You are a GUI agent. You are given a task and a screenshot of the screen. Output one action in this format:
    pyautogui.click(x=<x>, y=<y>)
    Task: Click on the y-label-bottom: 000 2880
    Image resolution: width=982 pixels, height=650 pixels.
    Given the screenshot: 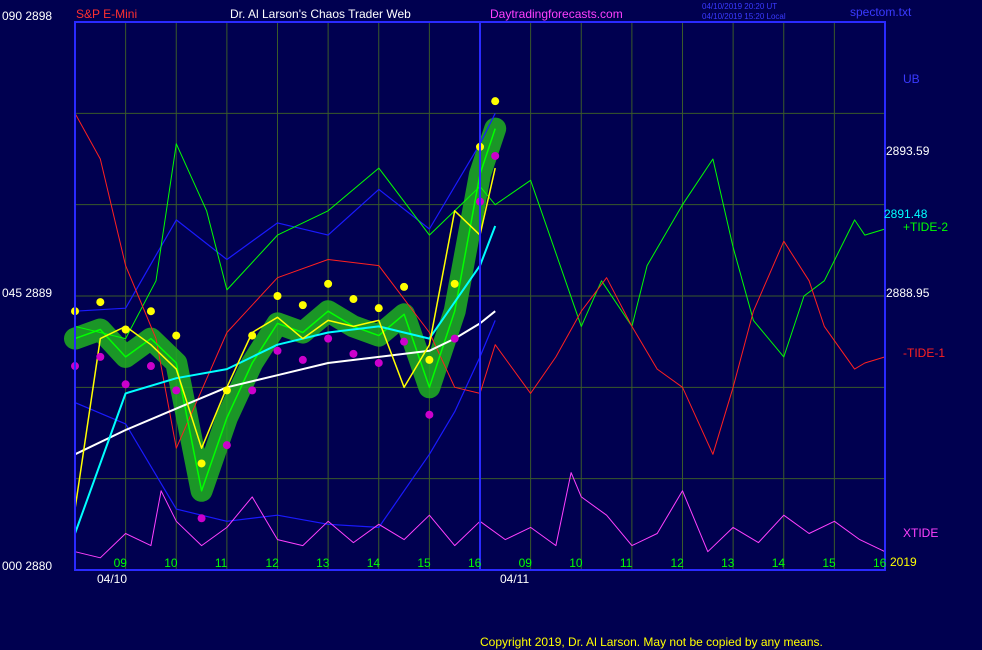 What is the action you would take?
    pyautogui.click(x=27, y=566)
    